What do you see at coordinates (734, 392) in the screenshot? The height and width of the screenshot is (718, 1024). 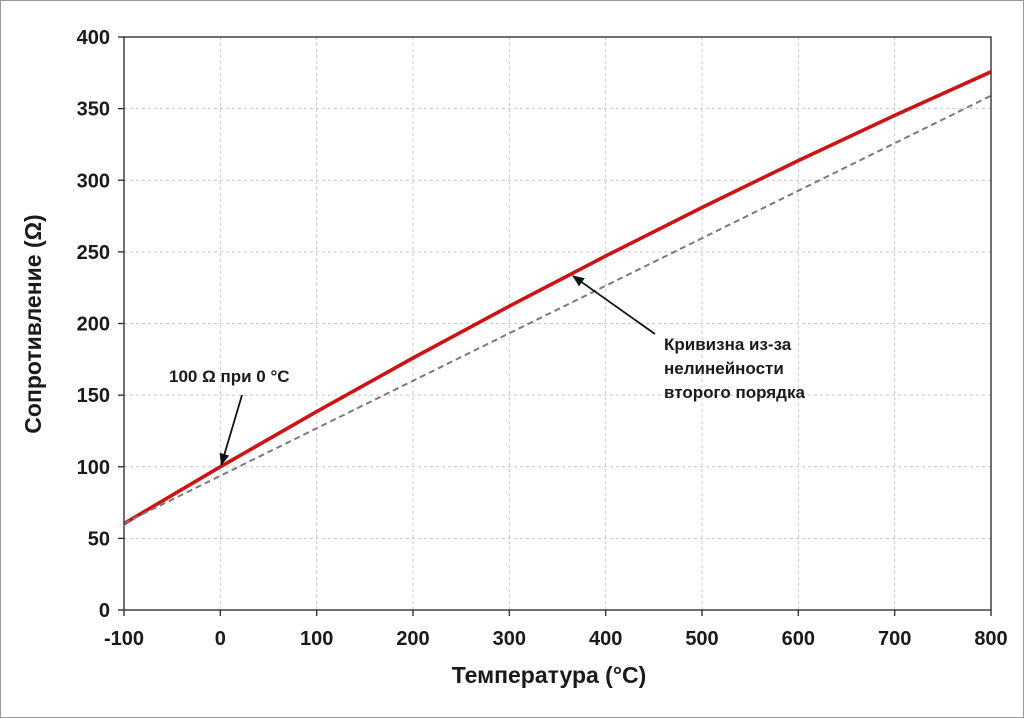 I see `annotation-curvature-line: второго порядка` at bounding box center [734, 392].